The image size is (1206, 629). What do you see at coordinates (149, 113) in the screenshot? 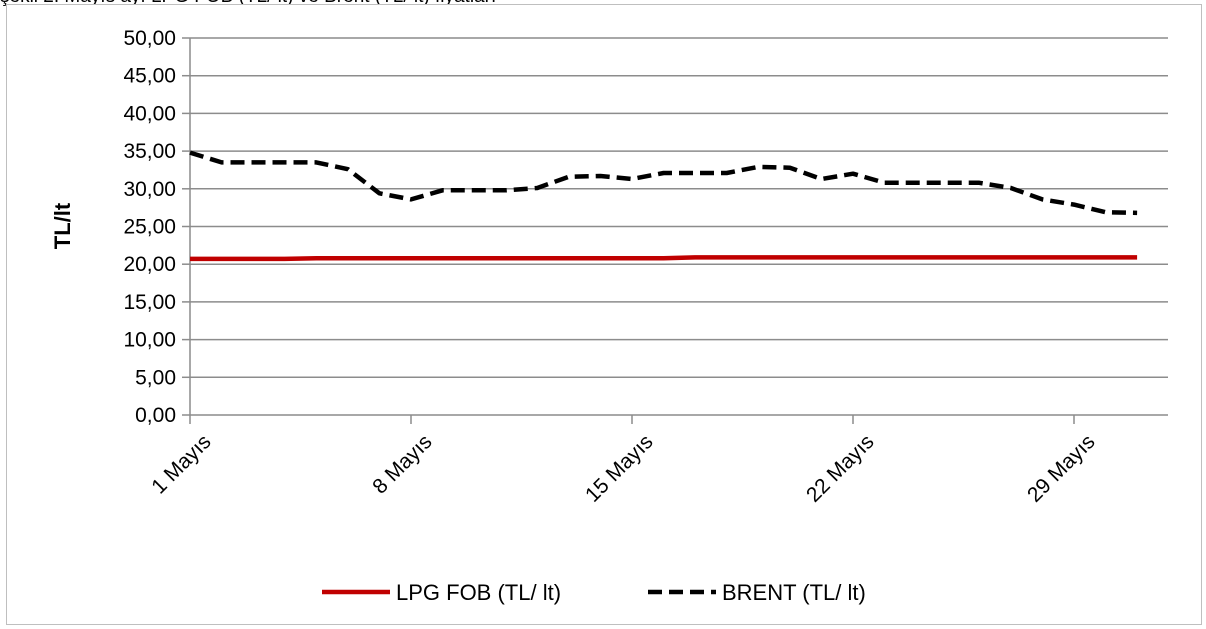
I see `y-tick-label: 40,00` at bounding box center [149, 113].